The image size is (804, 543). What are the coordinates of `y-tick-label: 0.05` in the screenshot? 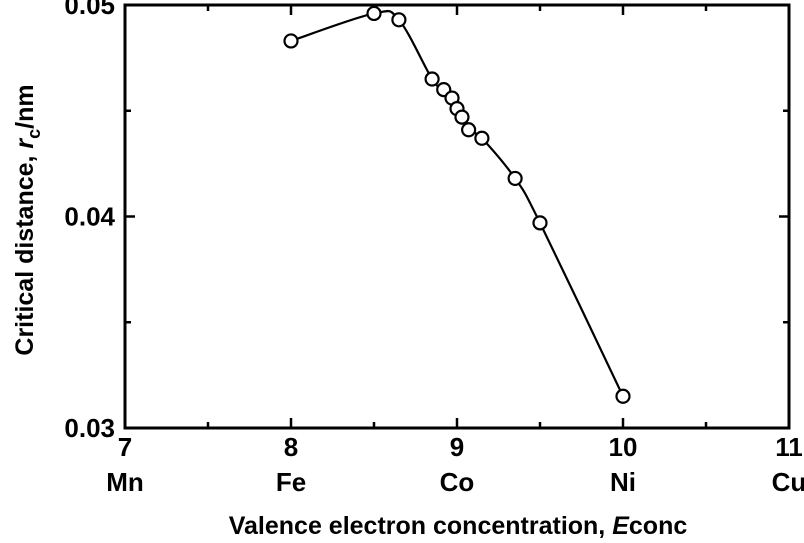 It's located at (89, 10).